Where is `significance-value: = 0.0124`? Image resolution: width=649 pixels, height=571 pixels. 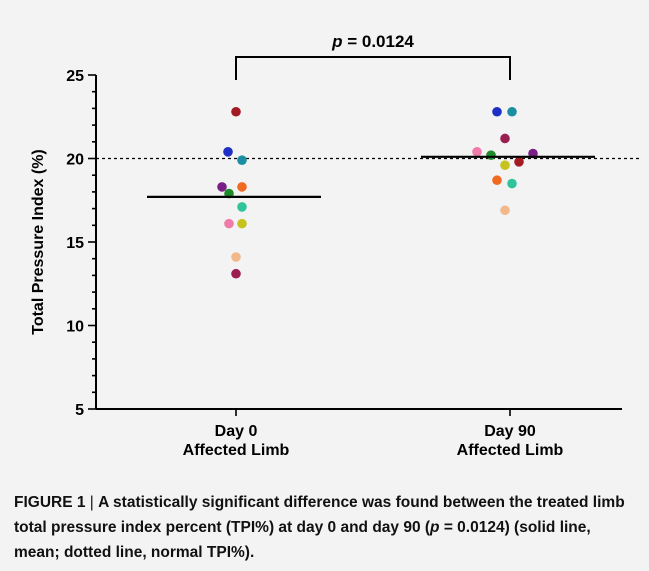
significance-value: = 0.0124 is located at coordinates (379, 41).